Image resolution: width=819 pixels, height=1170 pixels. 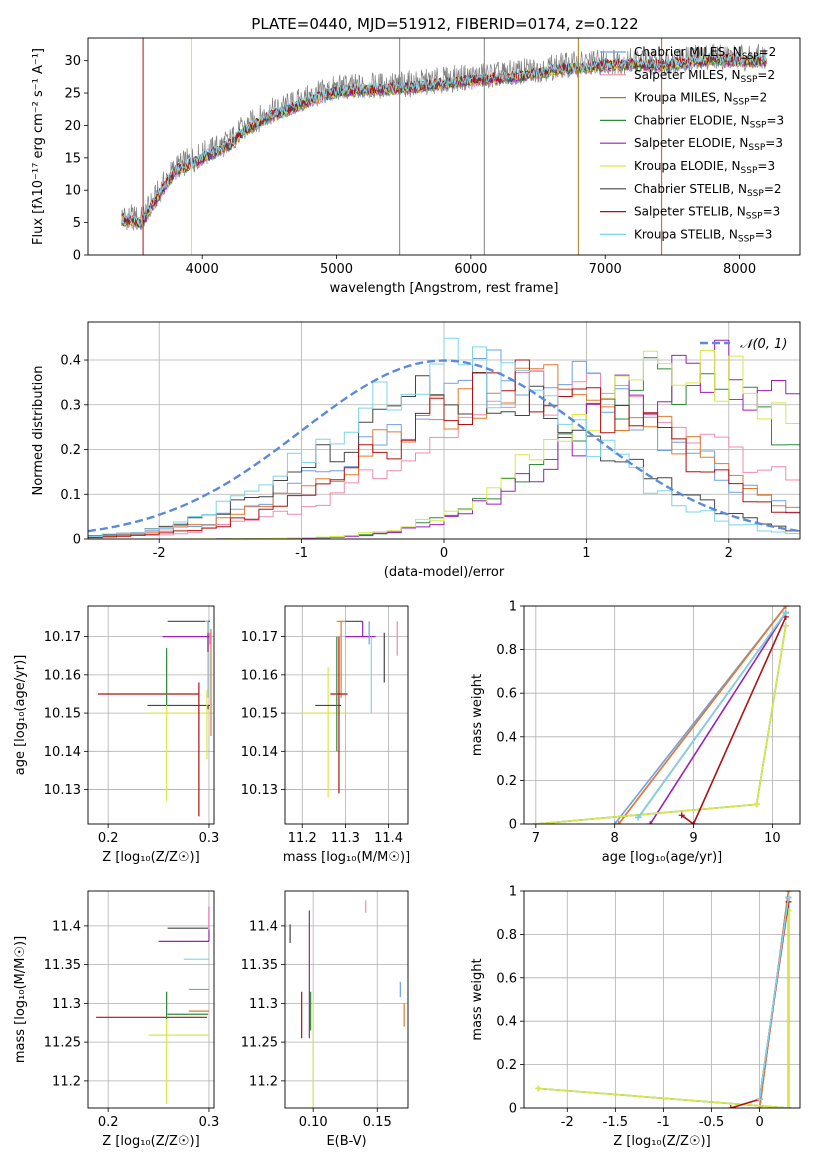 I want to click on x-tick-label: 4000, so click(x=202, y=269).